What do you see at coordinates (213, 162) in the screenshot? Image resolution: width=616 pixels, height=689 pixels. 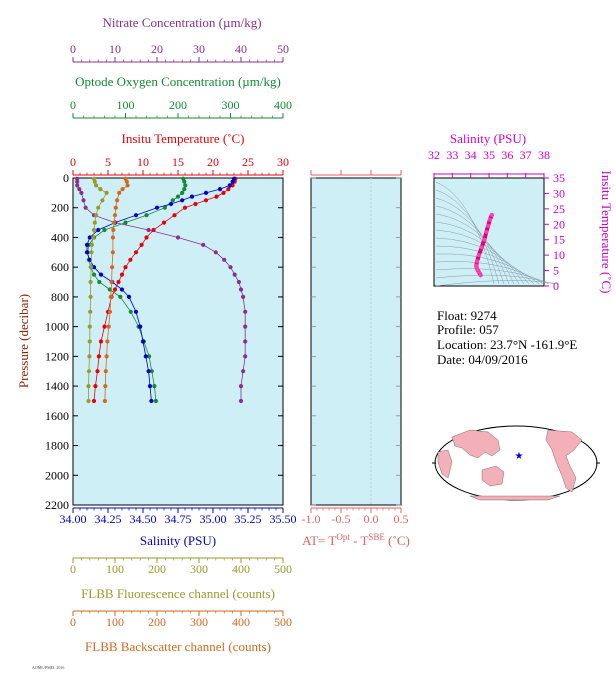 I see `temperature-tick-label: 20` at bounding box center [213, 162].